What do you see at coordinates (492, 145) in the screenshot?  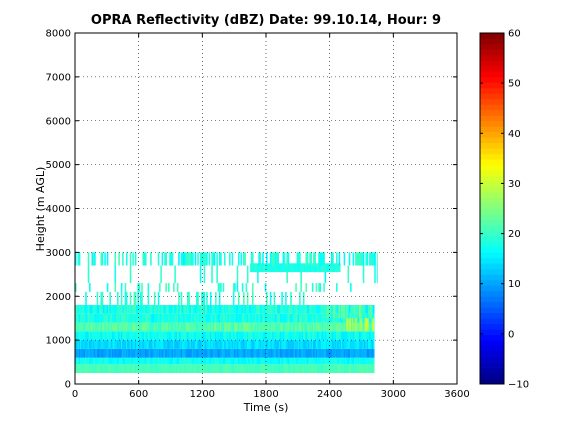 I see `colorbar-strip` at bounding box center [492, 145].